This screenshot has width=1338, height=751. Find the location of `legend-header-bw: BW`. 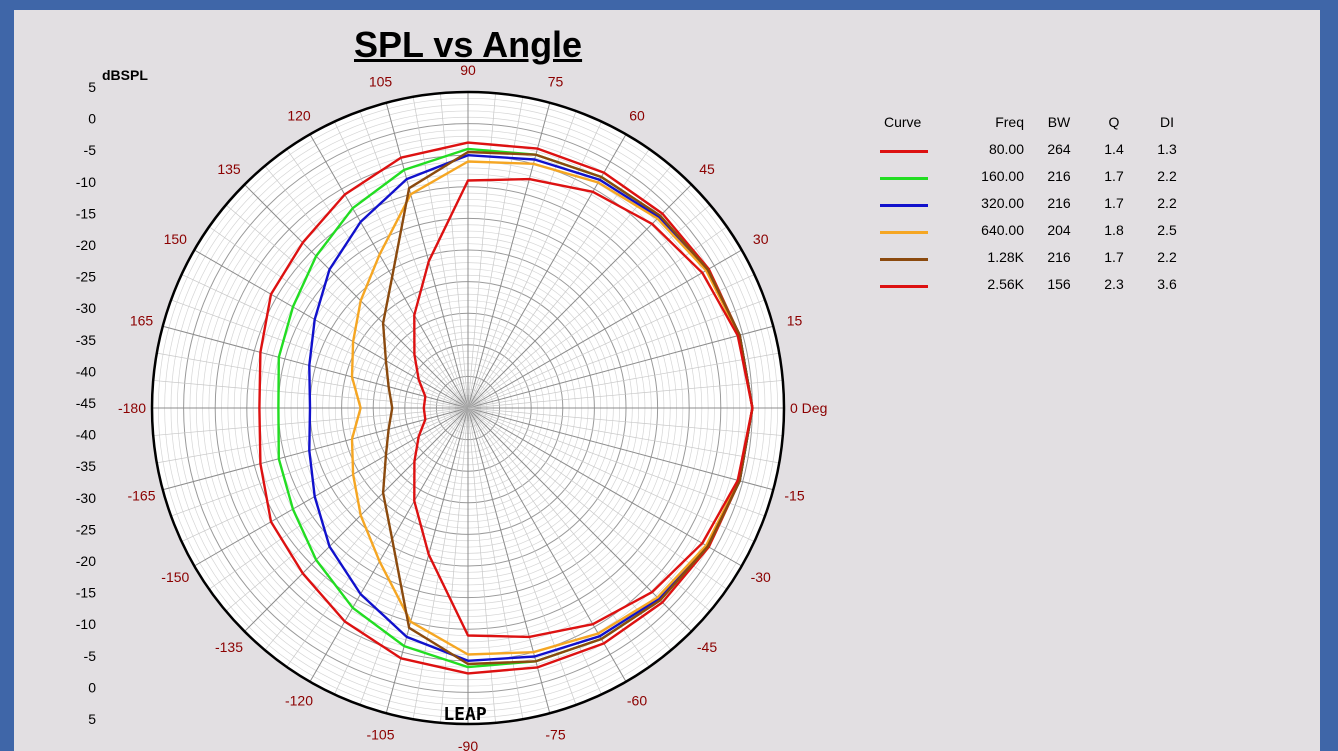

legend-header-bw: BW is located at coordinates (1059, 122).